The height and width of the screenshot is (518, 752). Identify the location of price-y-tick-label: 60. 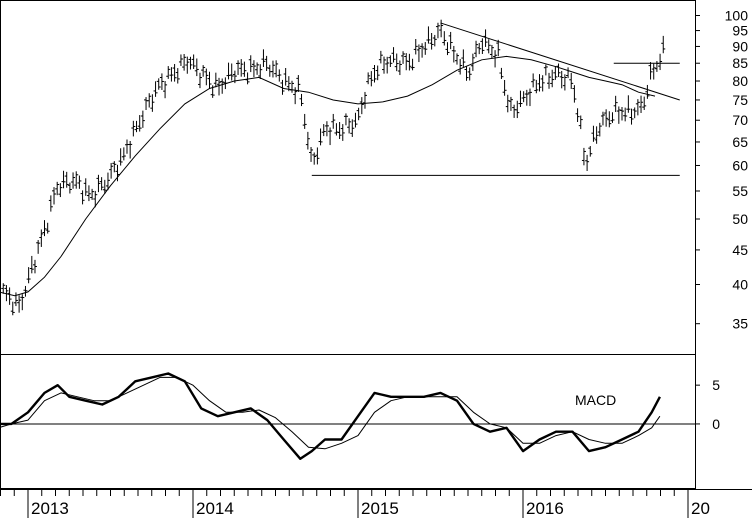
(740, 165).